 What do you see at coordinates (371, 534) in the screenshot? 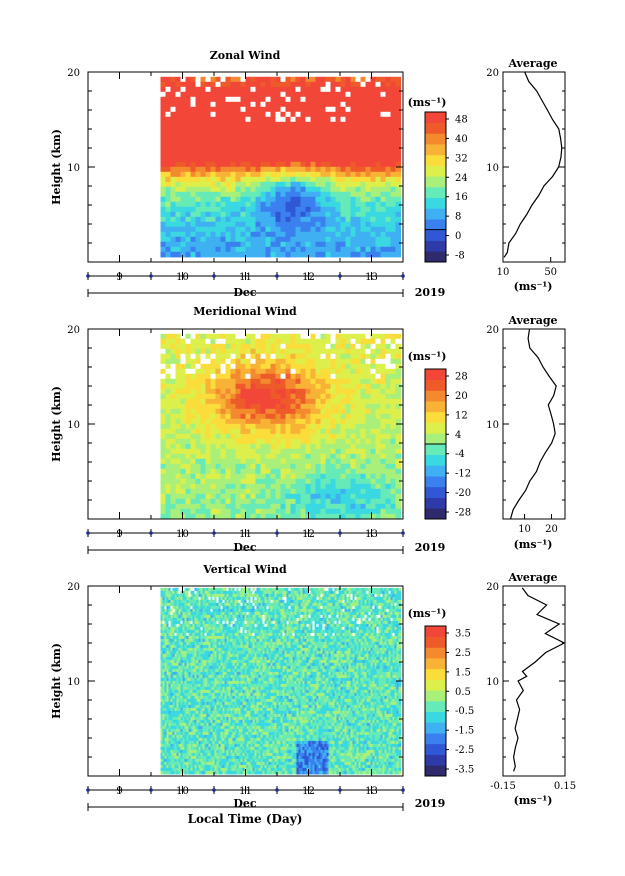
I see `time-tick-label: 13` at bounding box center [371, 534].